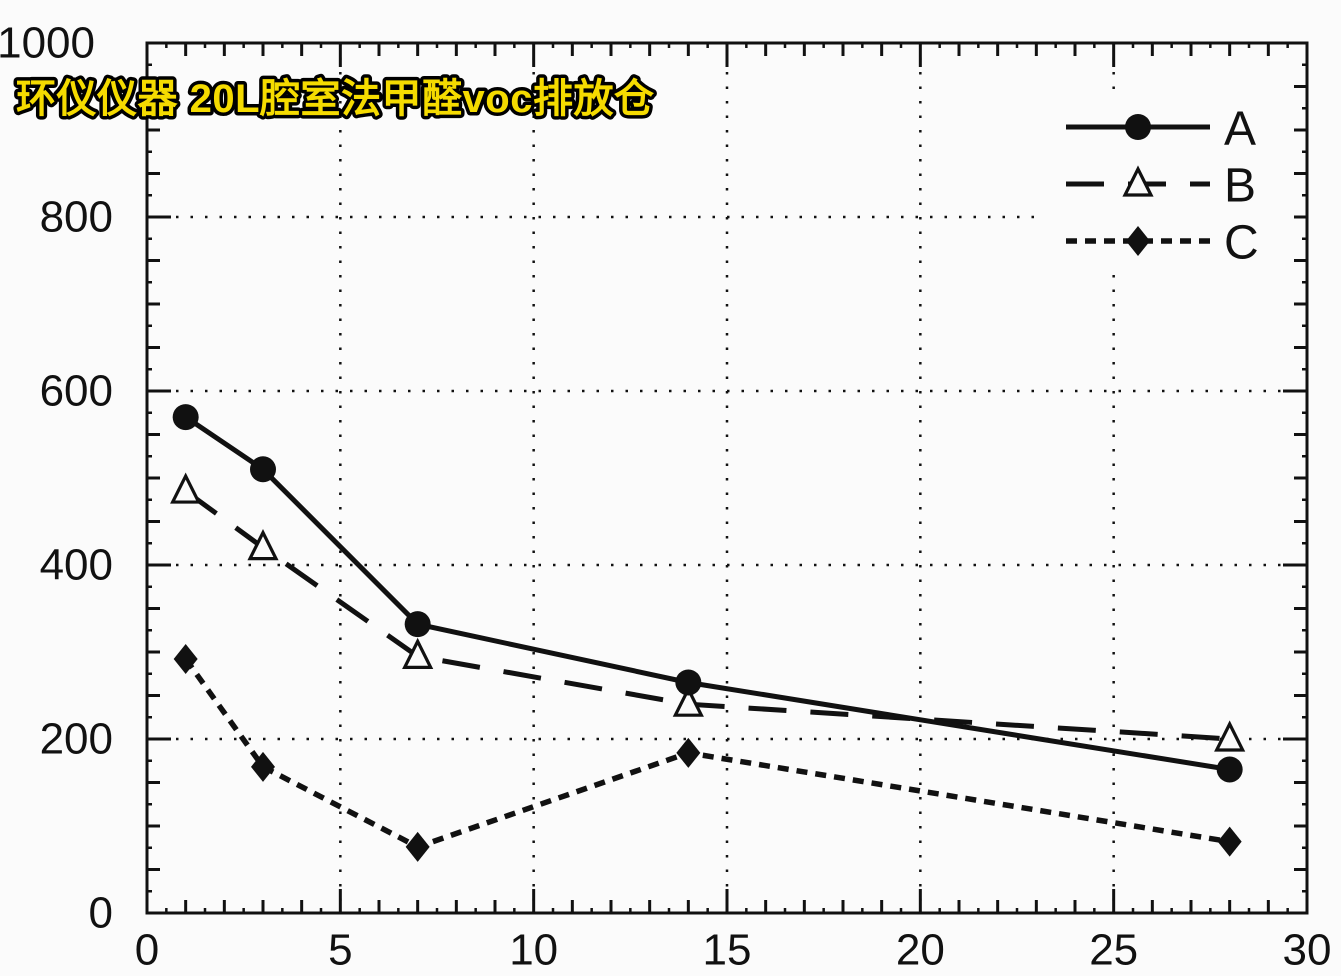 This screenshot has width=1341, height=976. Describe the element at coordinates (1240, 186) in the screenshot. I see `legend-label-B: B` at that location.